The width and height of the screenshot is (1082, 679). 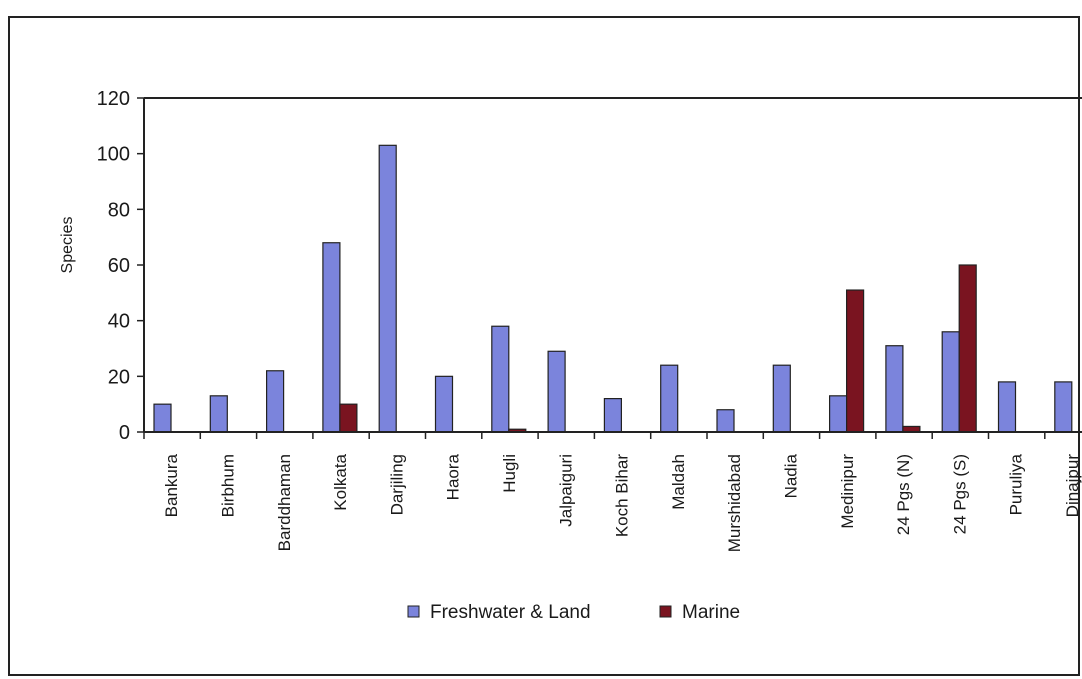 I want to click on y-axis: 0 20 40 60 80 100 120, so click(x=121, y=266).